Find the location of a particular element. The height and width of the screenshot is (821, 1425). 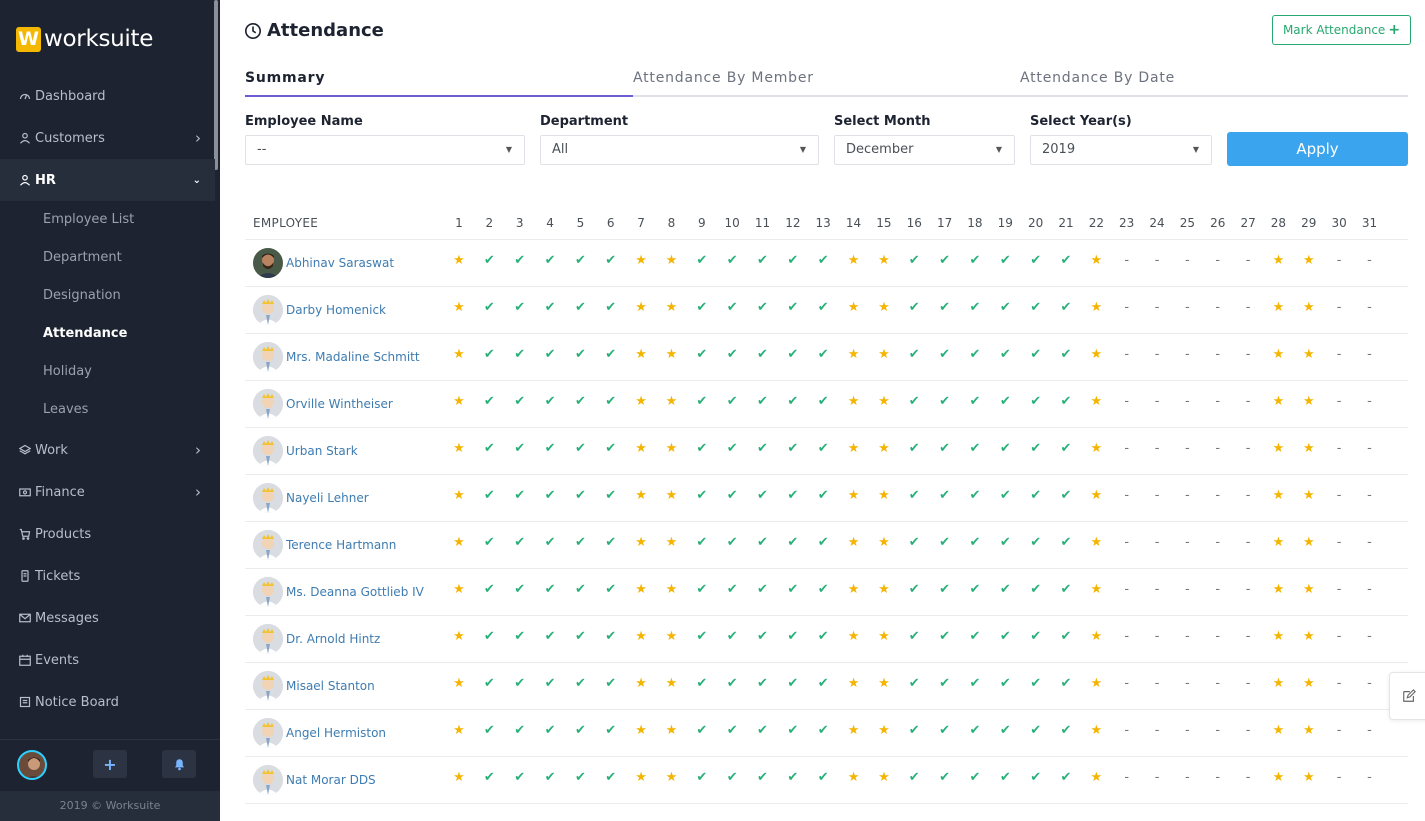

employee-name-link: Nat Morar DDS is located at coordinates (331, 780).